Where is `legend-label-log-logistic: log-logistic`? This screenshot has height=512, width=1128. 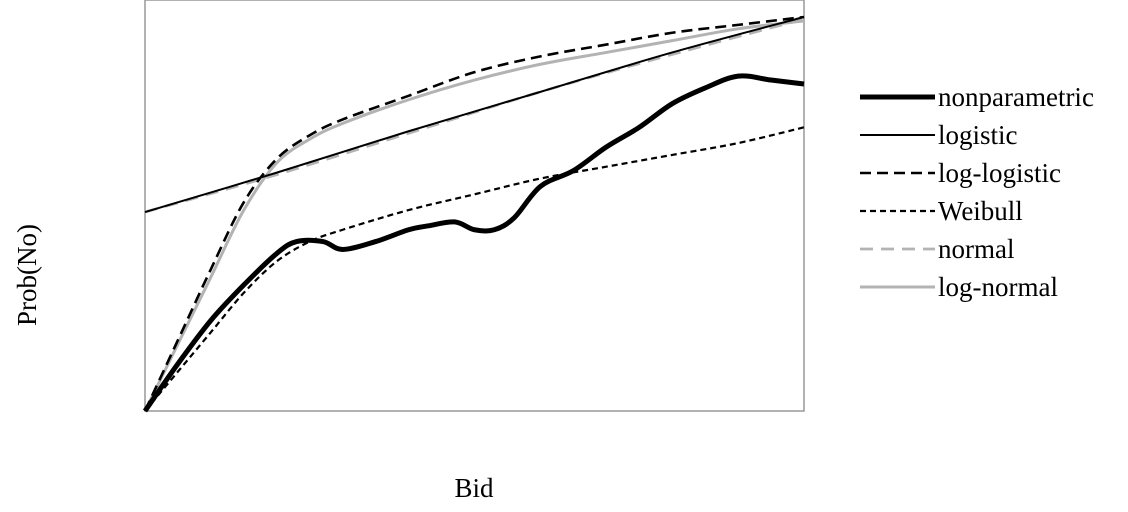 legend-label-log-logistic: log-logistic is located at coordinates (999, 173).